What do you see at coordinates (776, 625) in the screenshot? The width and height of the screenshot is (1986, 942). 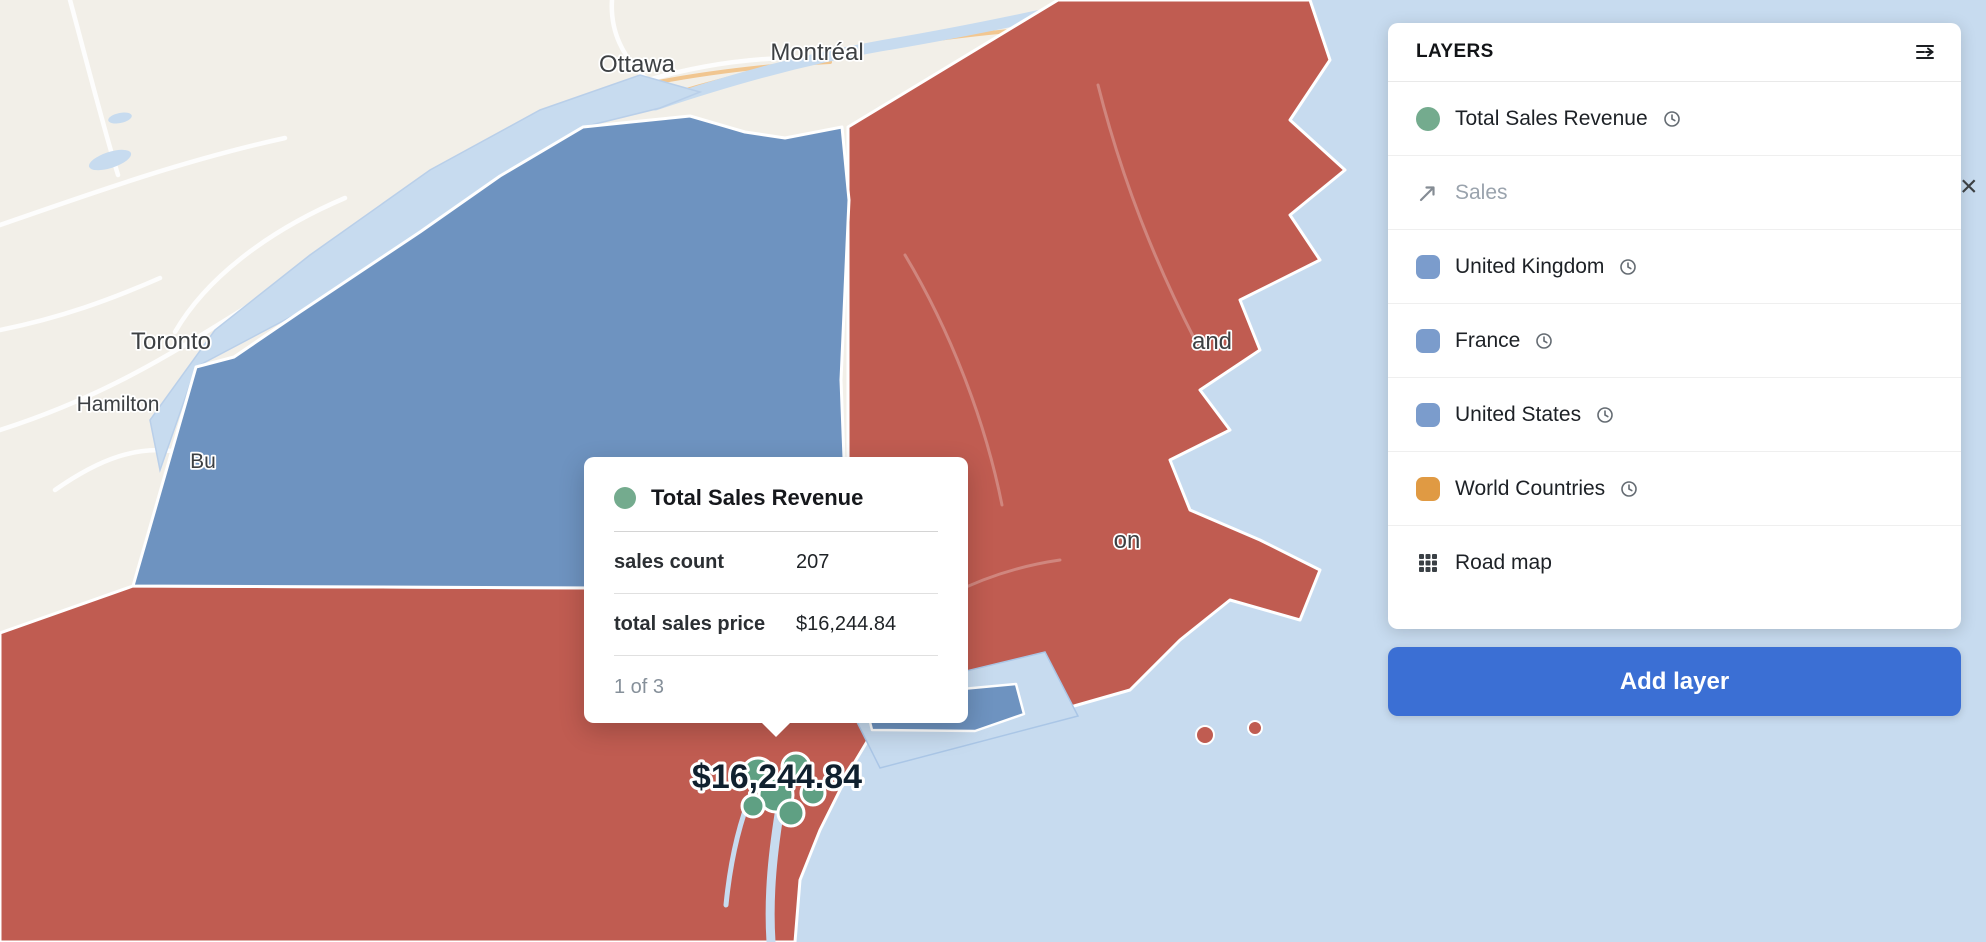 I see `popup-stat-row: total sales price $16,244.84` at bounding box center [776, 625].